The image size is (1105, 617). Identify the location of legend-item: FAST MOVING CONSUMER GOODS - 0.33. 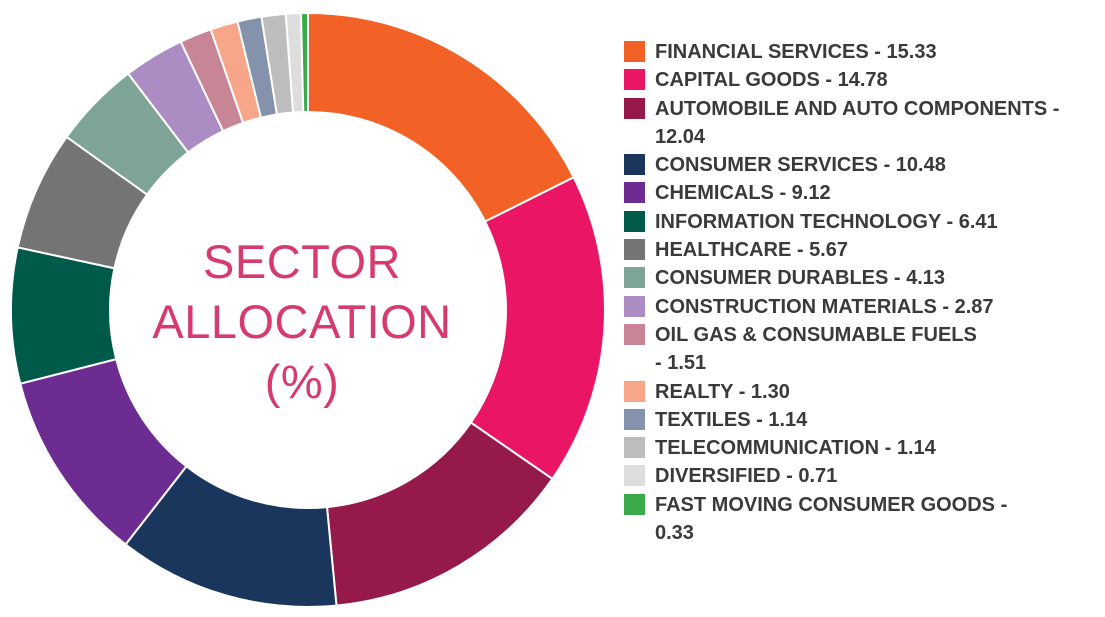
(863, 519).